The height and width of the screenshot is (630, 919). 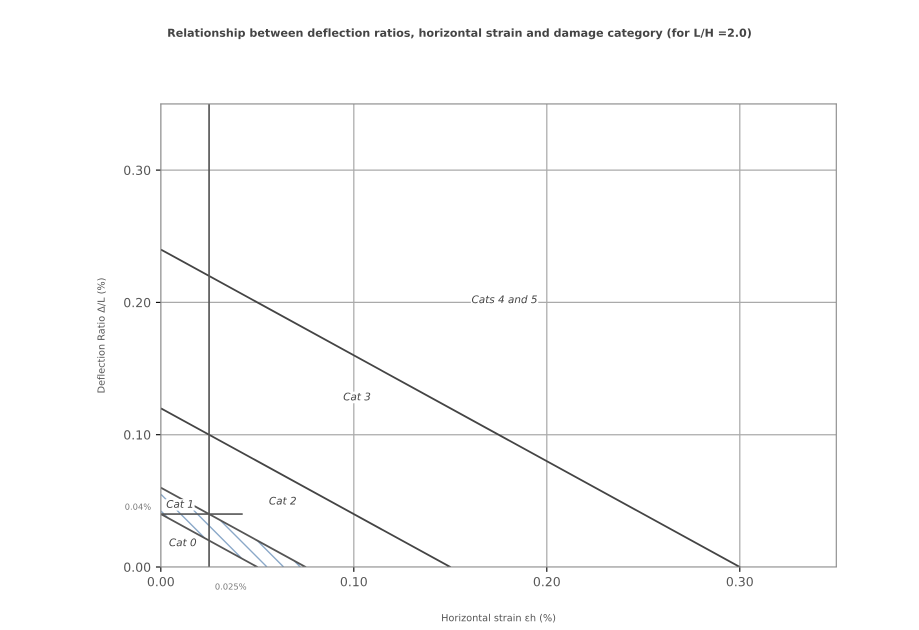 What do you see at coordinates (353, 581) in the screenshot?
I see `x-tick-label: 0.10` at bounding box center [353, 581].